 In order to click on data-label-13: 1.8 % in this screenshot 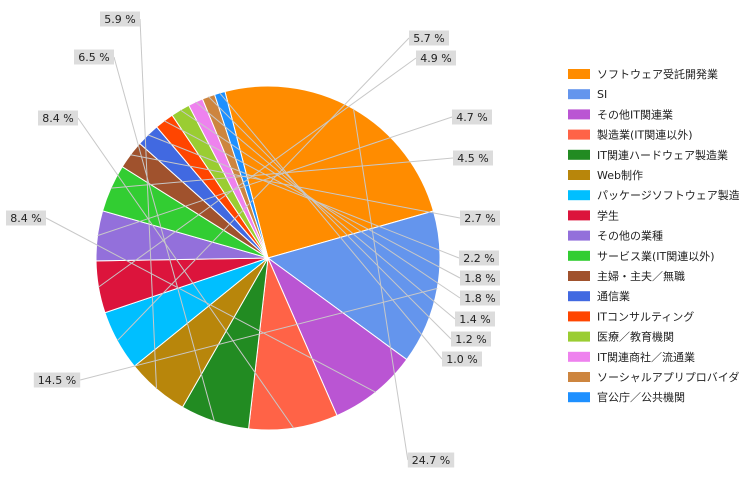, I will do `click(479, 278)`.